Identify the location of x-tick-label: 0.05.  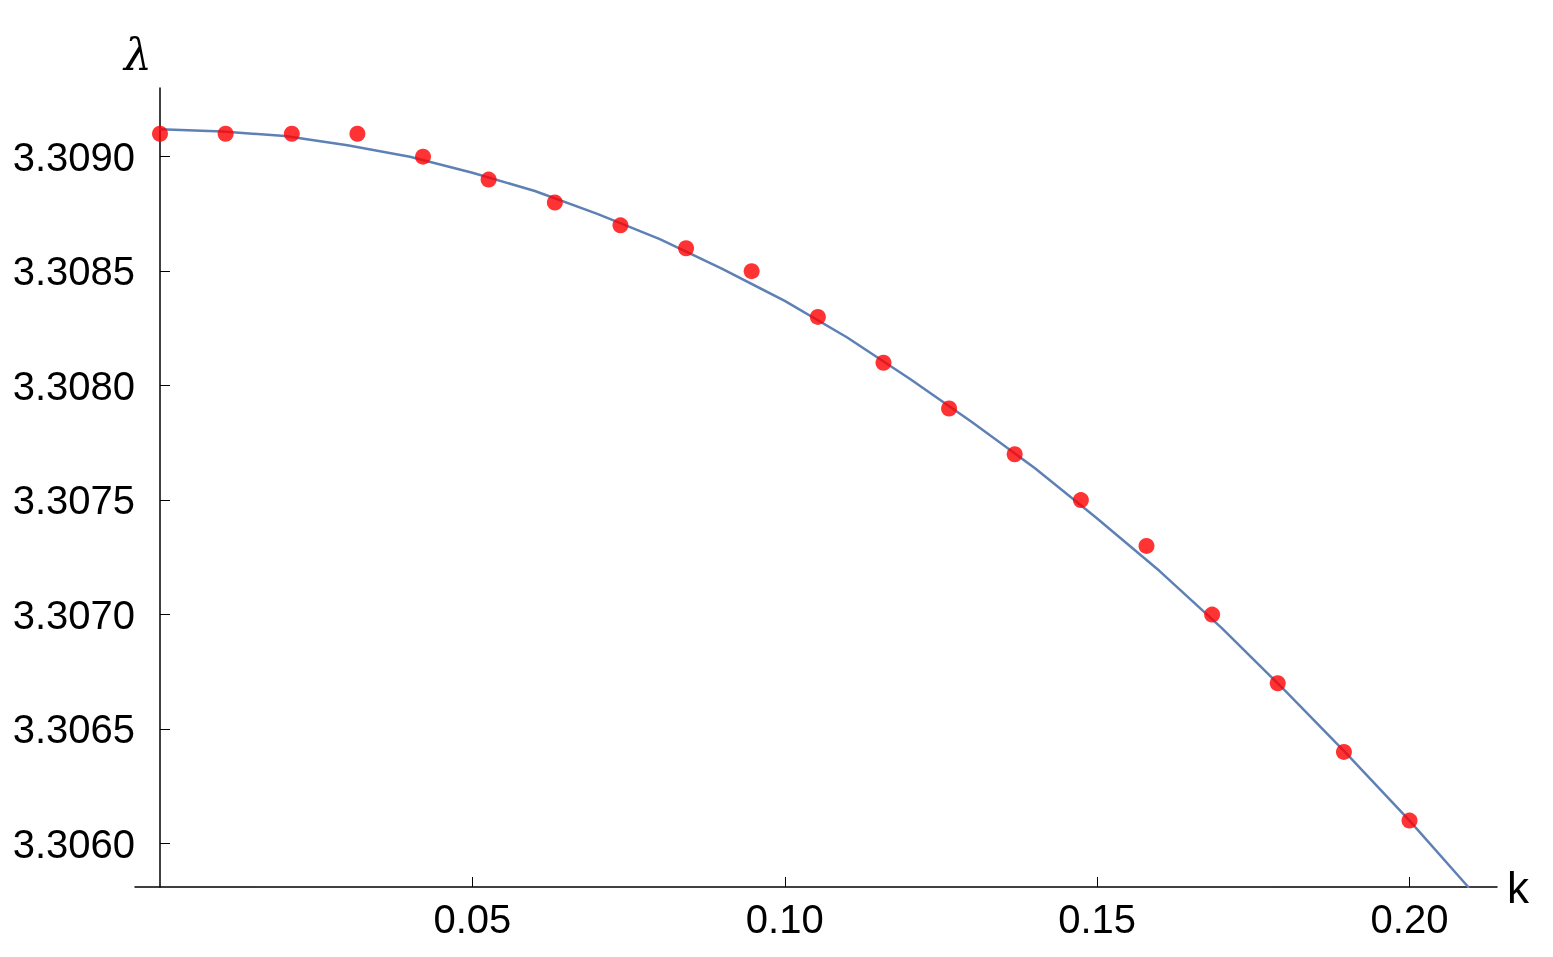
(472, 919).